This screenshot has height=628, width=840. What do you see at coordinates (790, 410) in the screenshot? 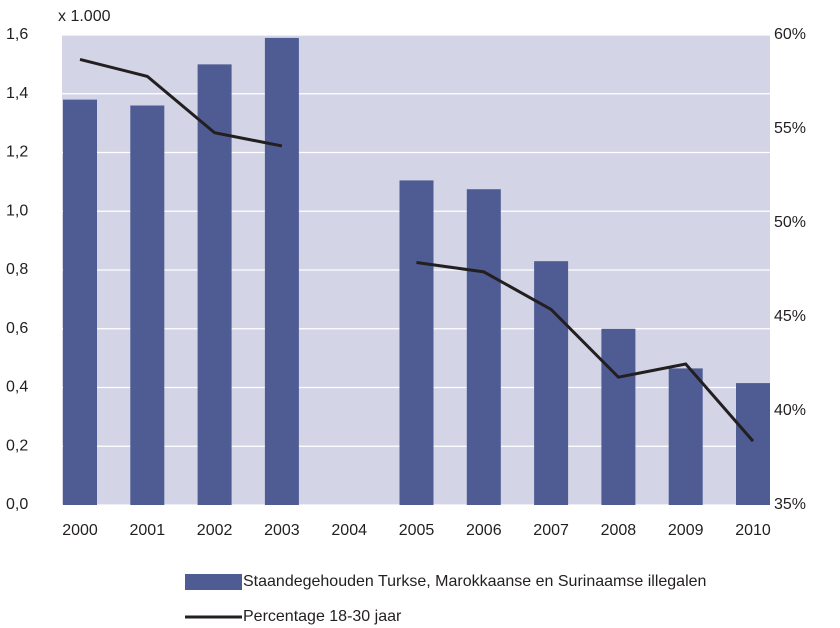
I see `y2-tick-label: 40%` at bounding box center [790, 410].